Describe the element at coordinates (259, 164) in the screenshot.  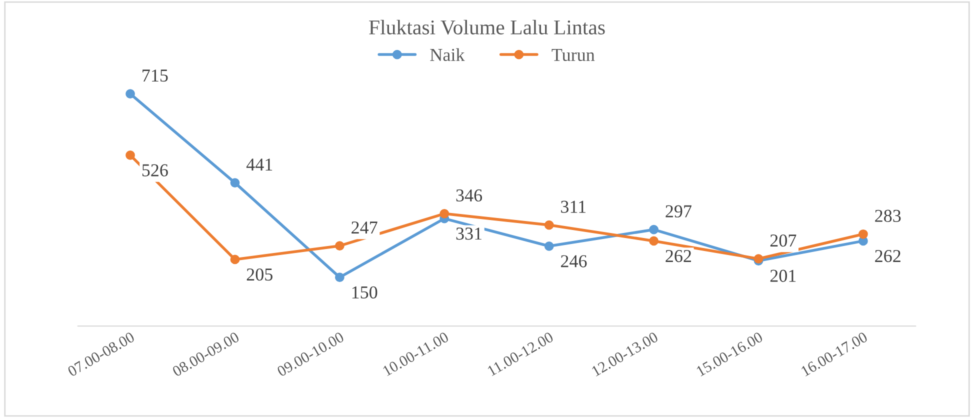
I see `data-label: 441` at that location.